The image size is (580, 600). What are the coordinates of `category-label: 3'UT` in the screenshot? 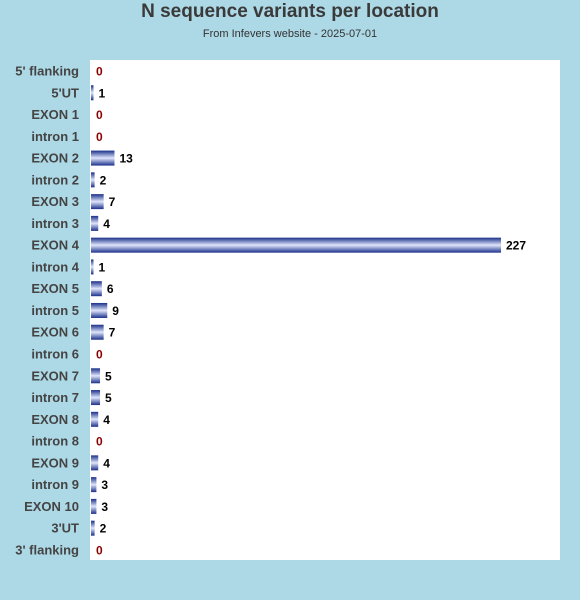 It's located at (65, 528).